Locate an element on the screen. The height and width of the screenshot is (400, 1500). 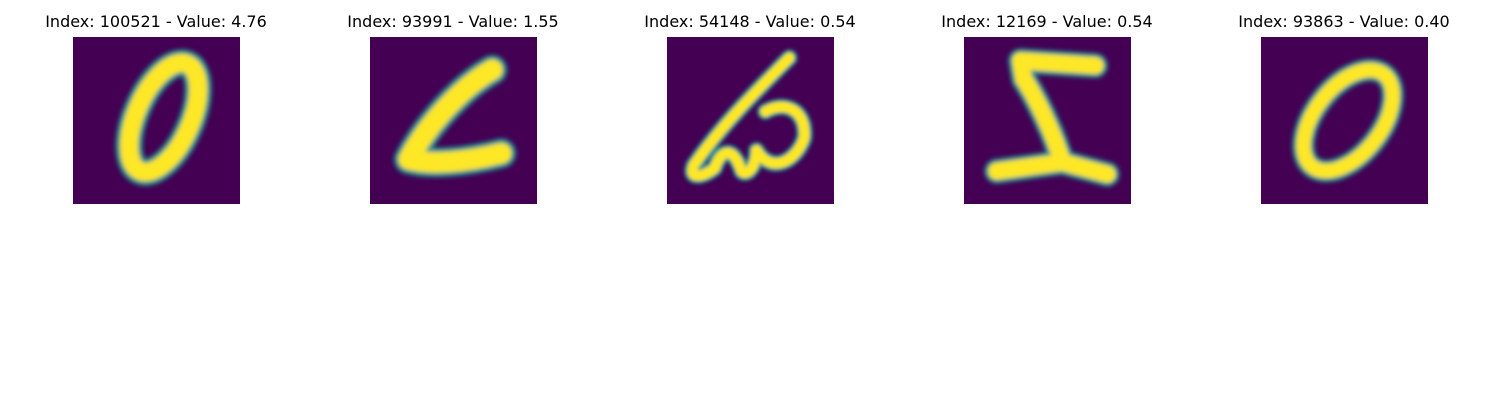
subplot-title: Index: 93863 - Value: 0.40 is located at coordinates (1344, 21).